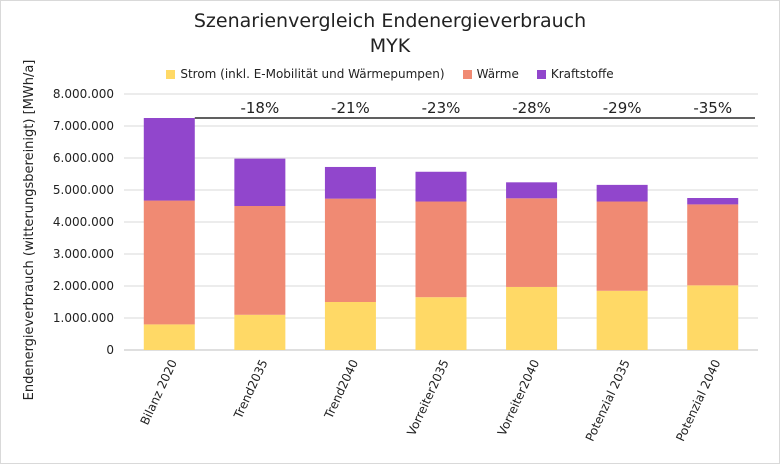  What do you see at coordinates (467, 74) in the screenshot?
I see `legend-swatch-waerme` at bounding box center [467, 74].